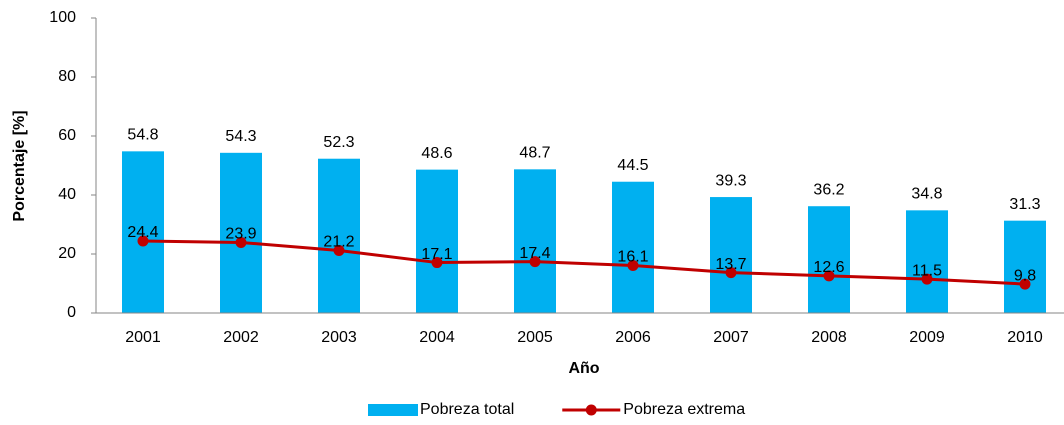 This screenshot has height=425, width=1064. Describe the element at coordinates (393, 410) in the screenshot. I see `legend-swatch` at that location.